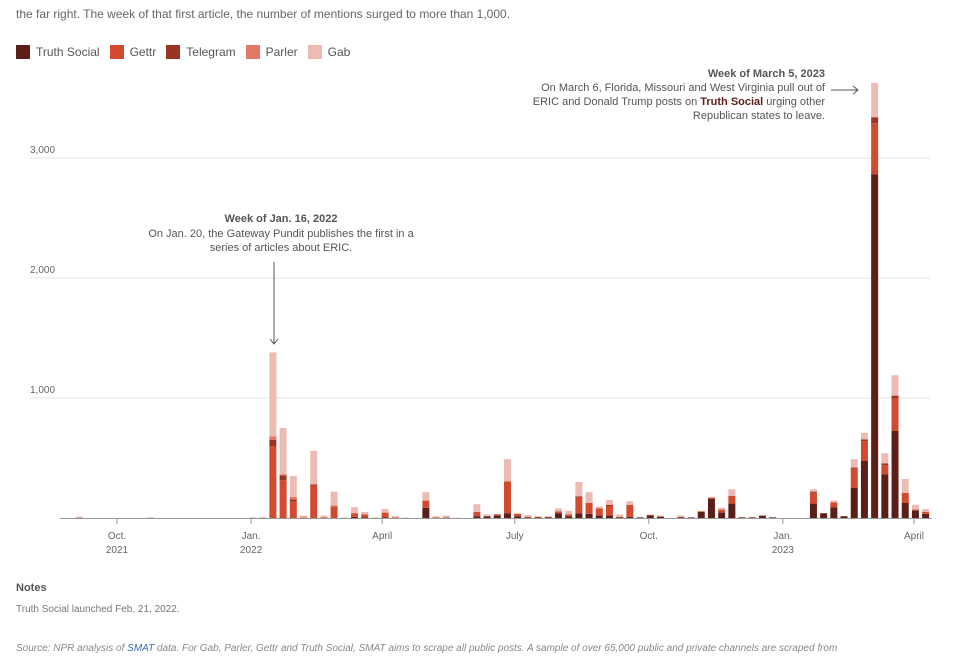  Describe the element at coordinates (281, 248) in the screenshot. I see `annotation-line: series of articles about ERIC.` at that location.